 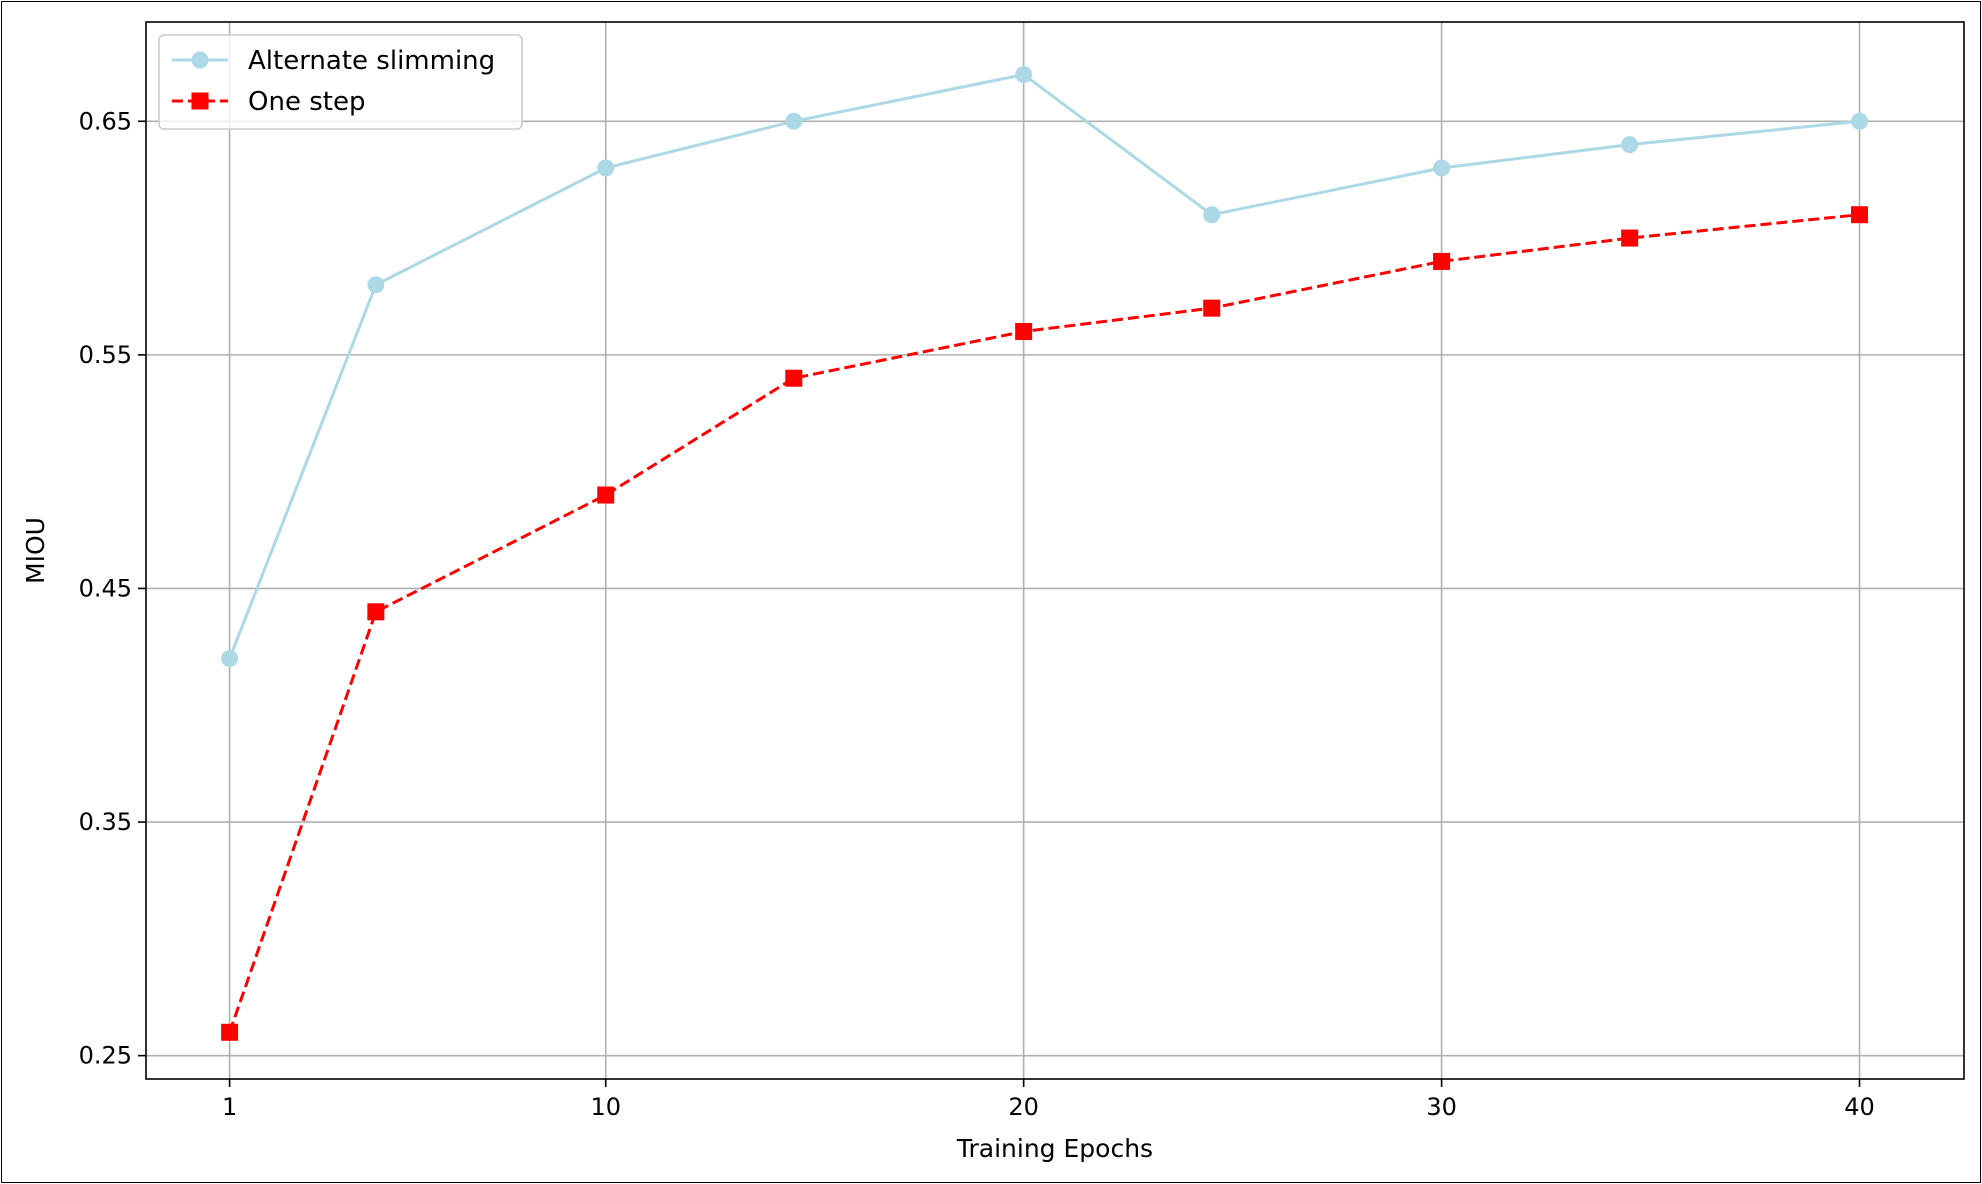 I want to click on legend: Alternate slimming One step, so click(x=340, y=82).